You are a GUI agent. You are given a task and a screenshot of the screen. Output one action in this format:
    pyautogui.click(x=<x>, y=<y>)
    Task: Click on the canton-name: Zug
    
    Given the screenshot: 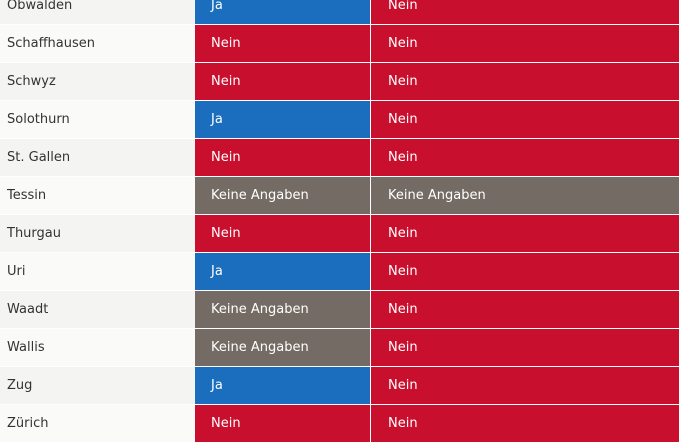 What is the action you would take?
    pyautogui.click(x=97, y=385)
    